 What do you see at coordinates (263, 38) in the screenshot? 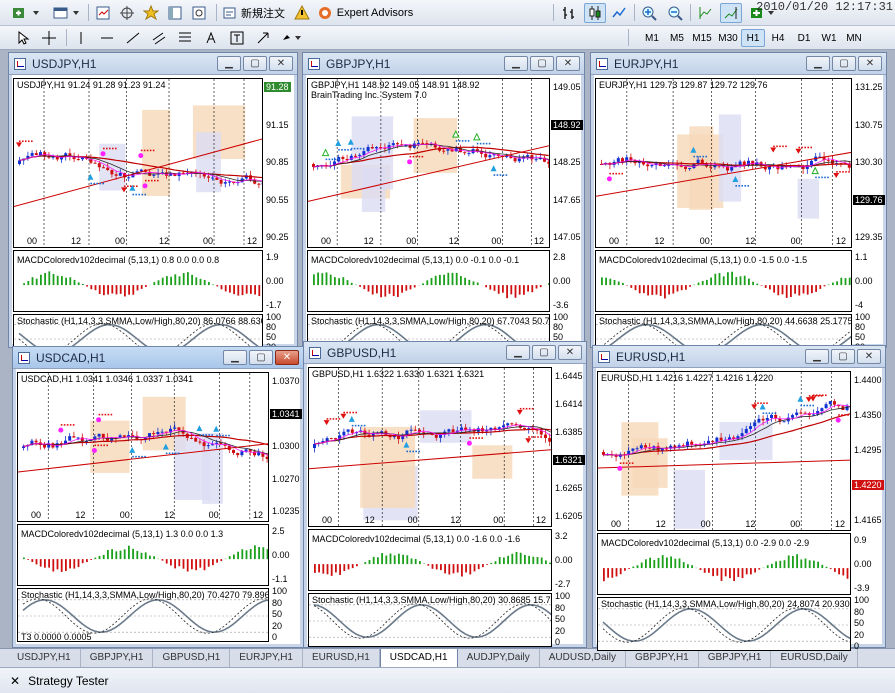
I see `arrows-icon` at bounding box center [263, 38].